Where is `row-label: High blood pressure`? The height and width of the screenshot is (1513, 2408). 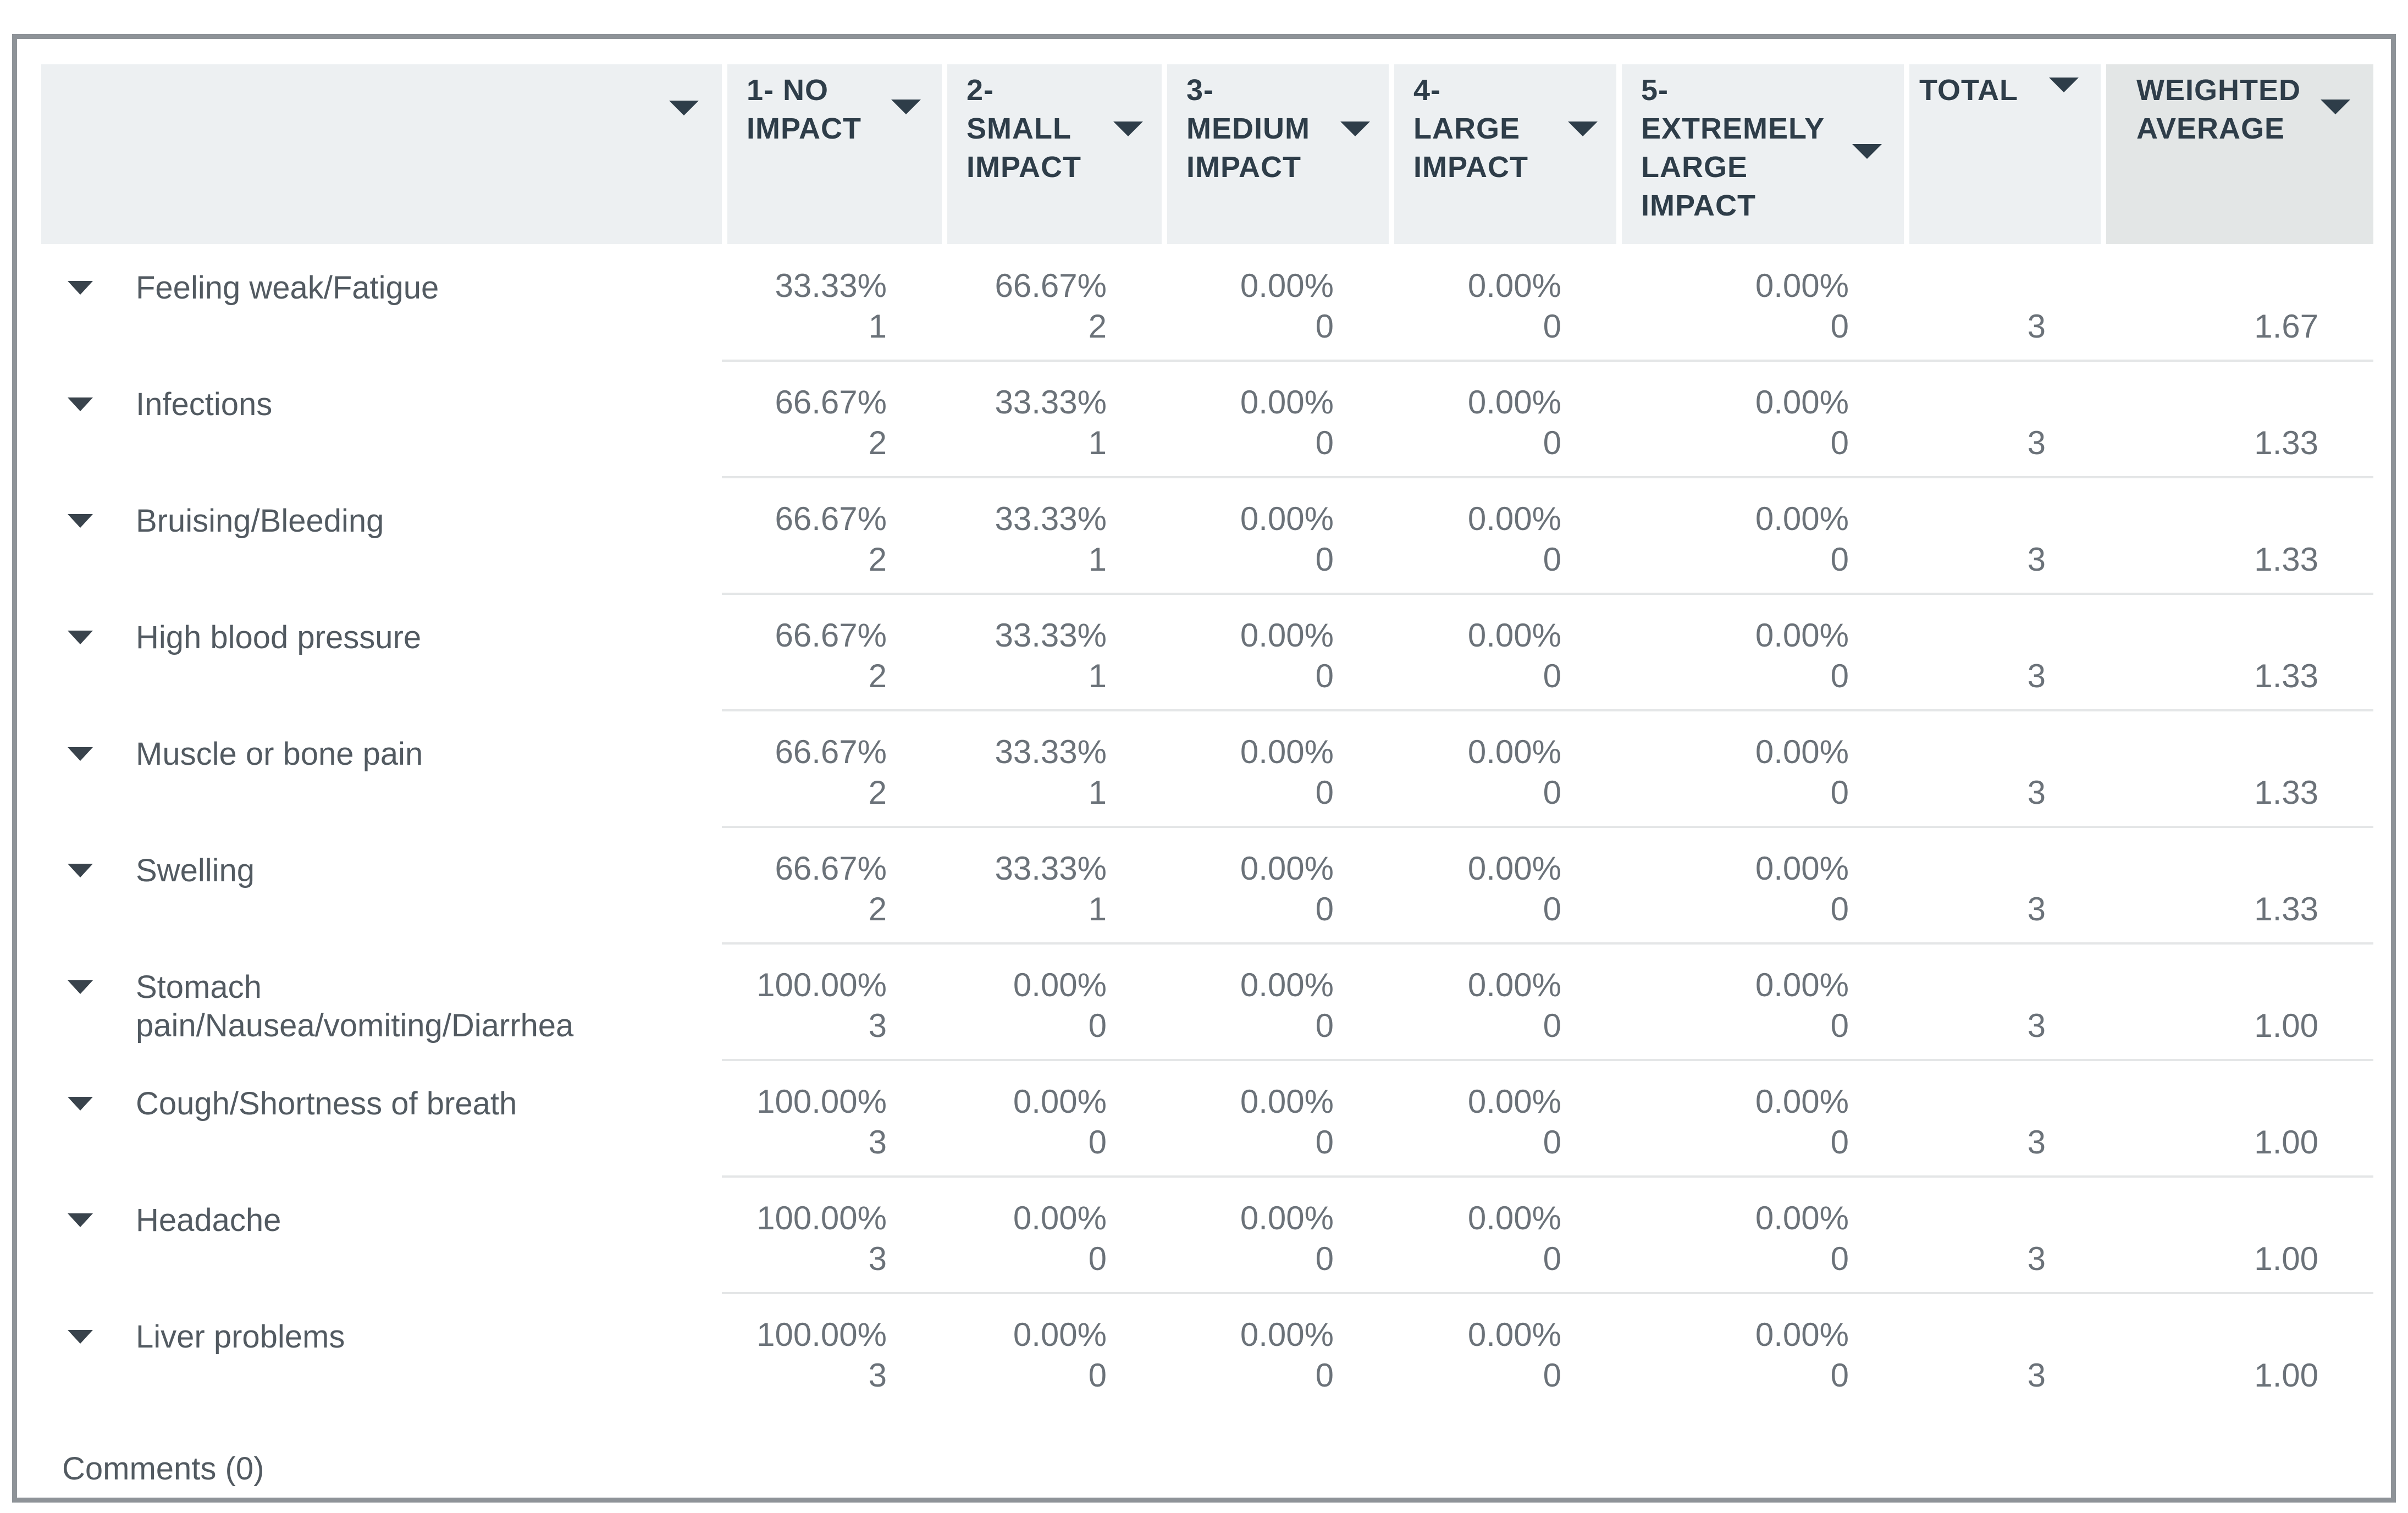
row-label: High blood pressure is located at coordinates (279, 637).